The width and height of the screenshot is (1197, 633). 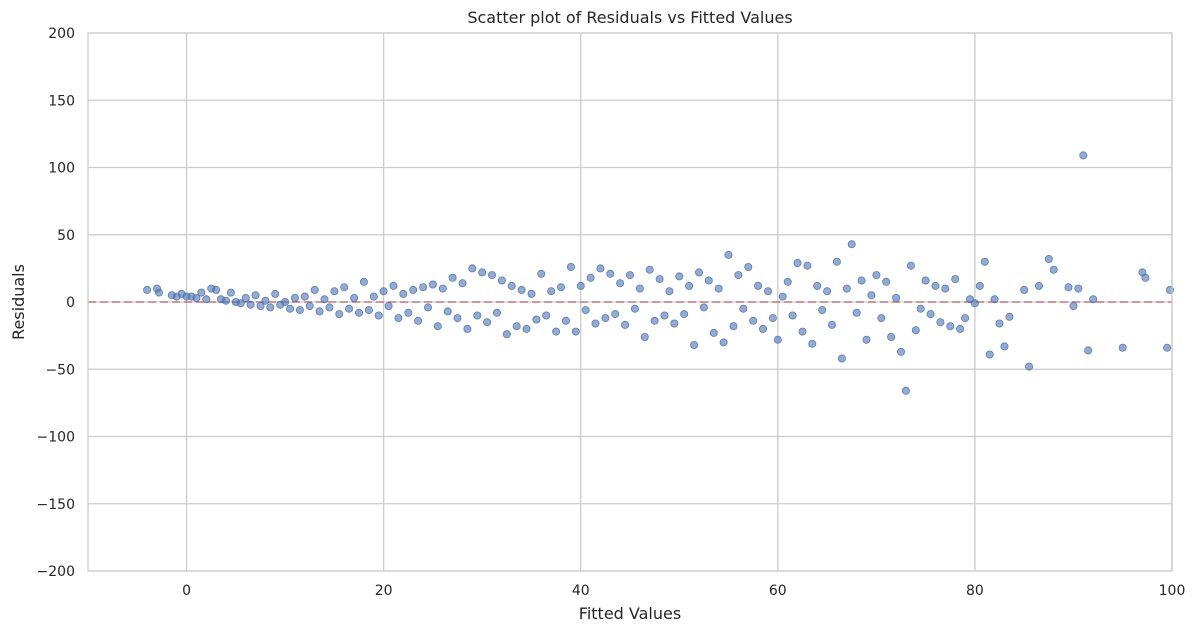 What do you see at coordinates (186, 591) in the screenshot?
I see `x-tick-label: 0` at bounding box center [186, 591].